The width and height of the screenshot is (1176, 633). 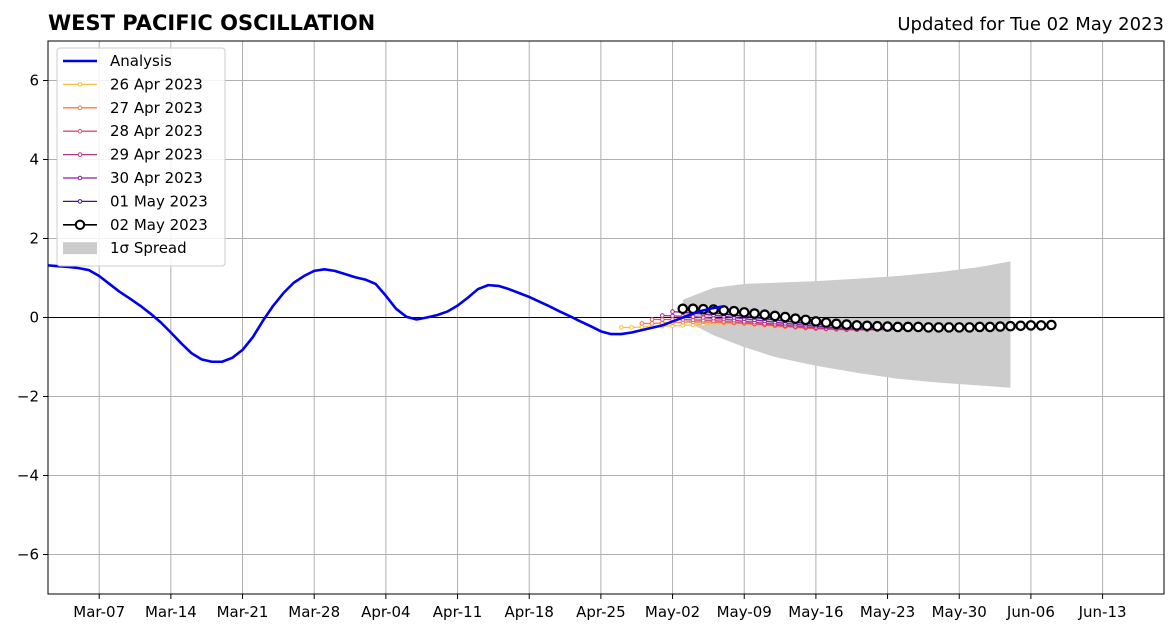 I want to click on updated-label: Updated for Tue 02 May 2023, so click(x=1030, y=24).